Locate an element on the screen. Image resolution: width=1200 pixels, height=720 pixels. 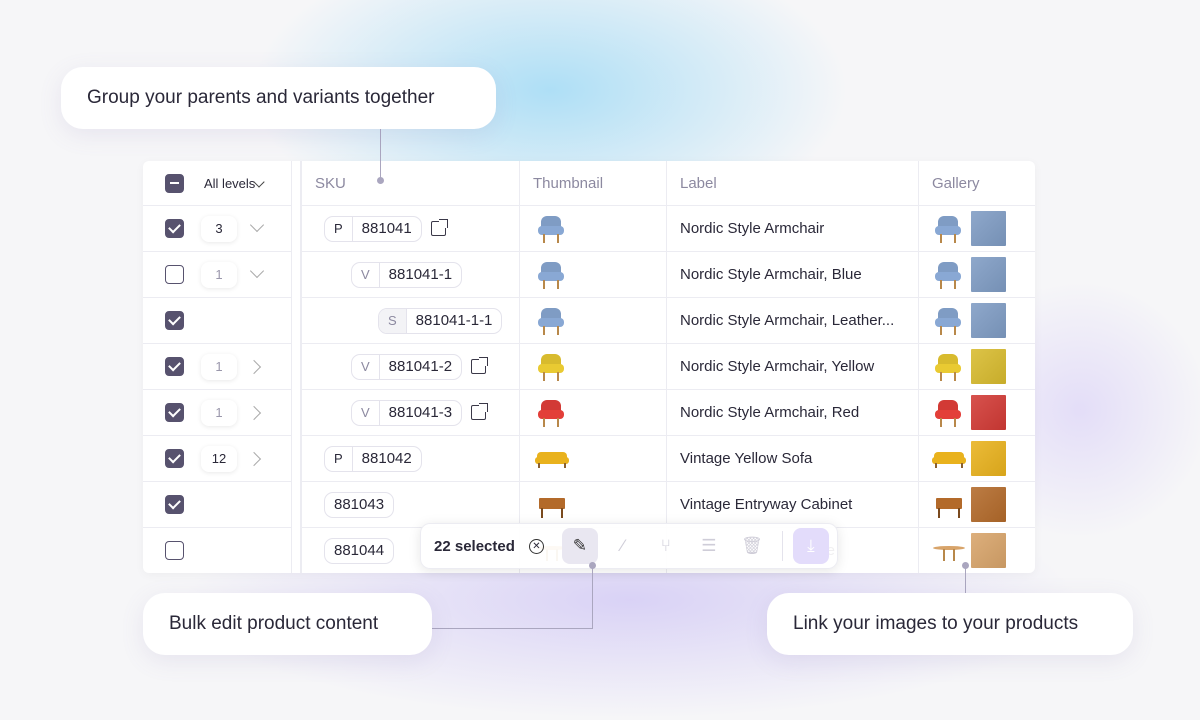
sku-pill: V 881041-3 is located at coordinates (407, 412).